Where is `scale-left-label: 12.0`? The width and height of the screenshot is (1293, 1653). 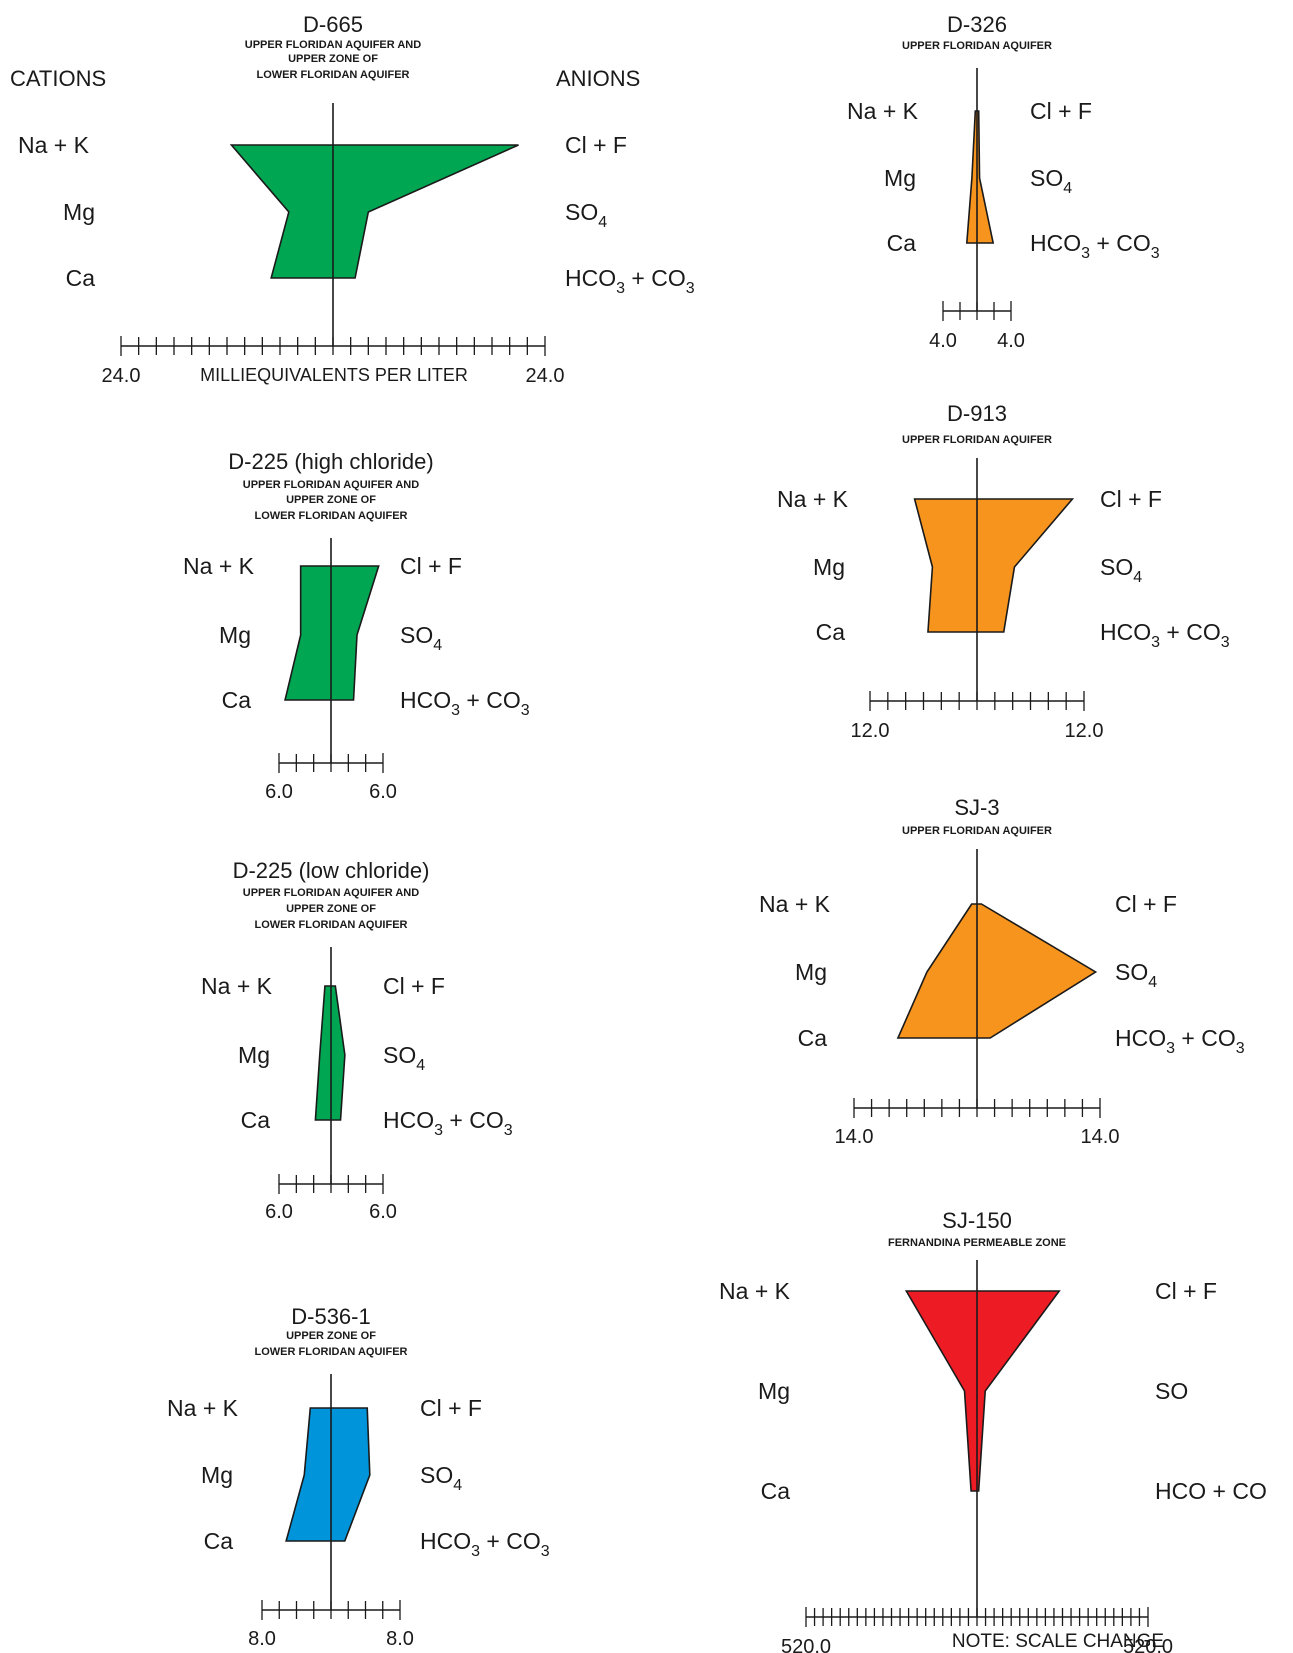
scale-left-label: 12.0 is located at coordinates (870, 731).